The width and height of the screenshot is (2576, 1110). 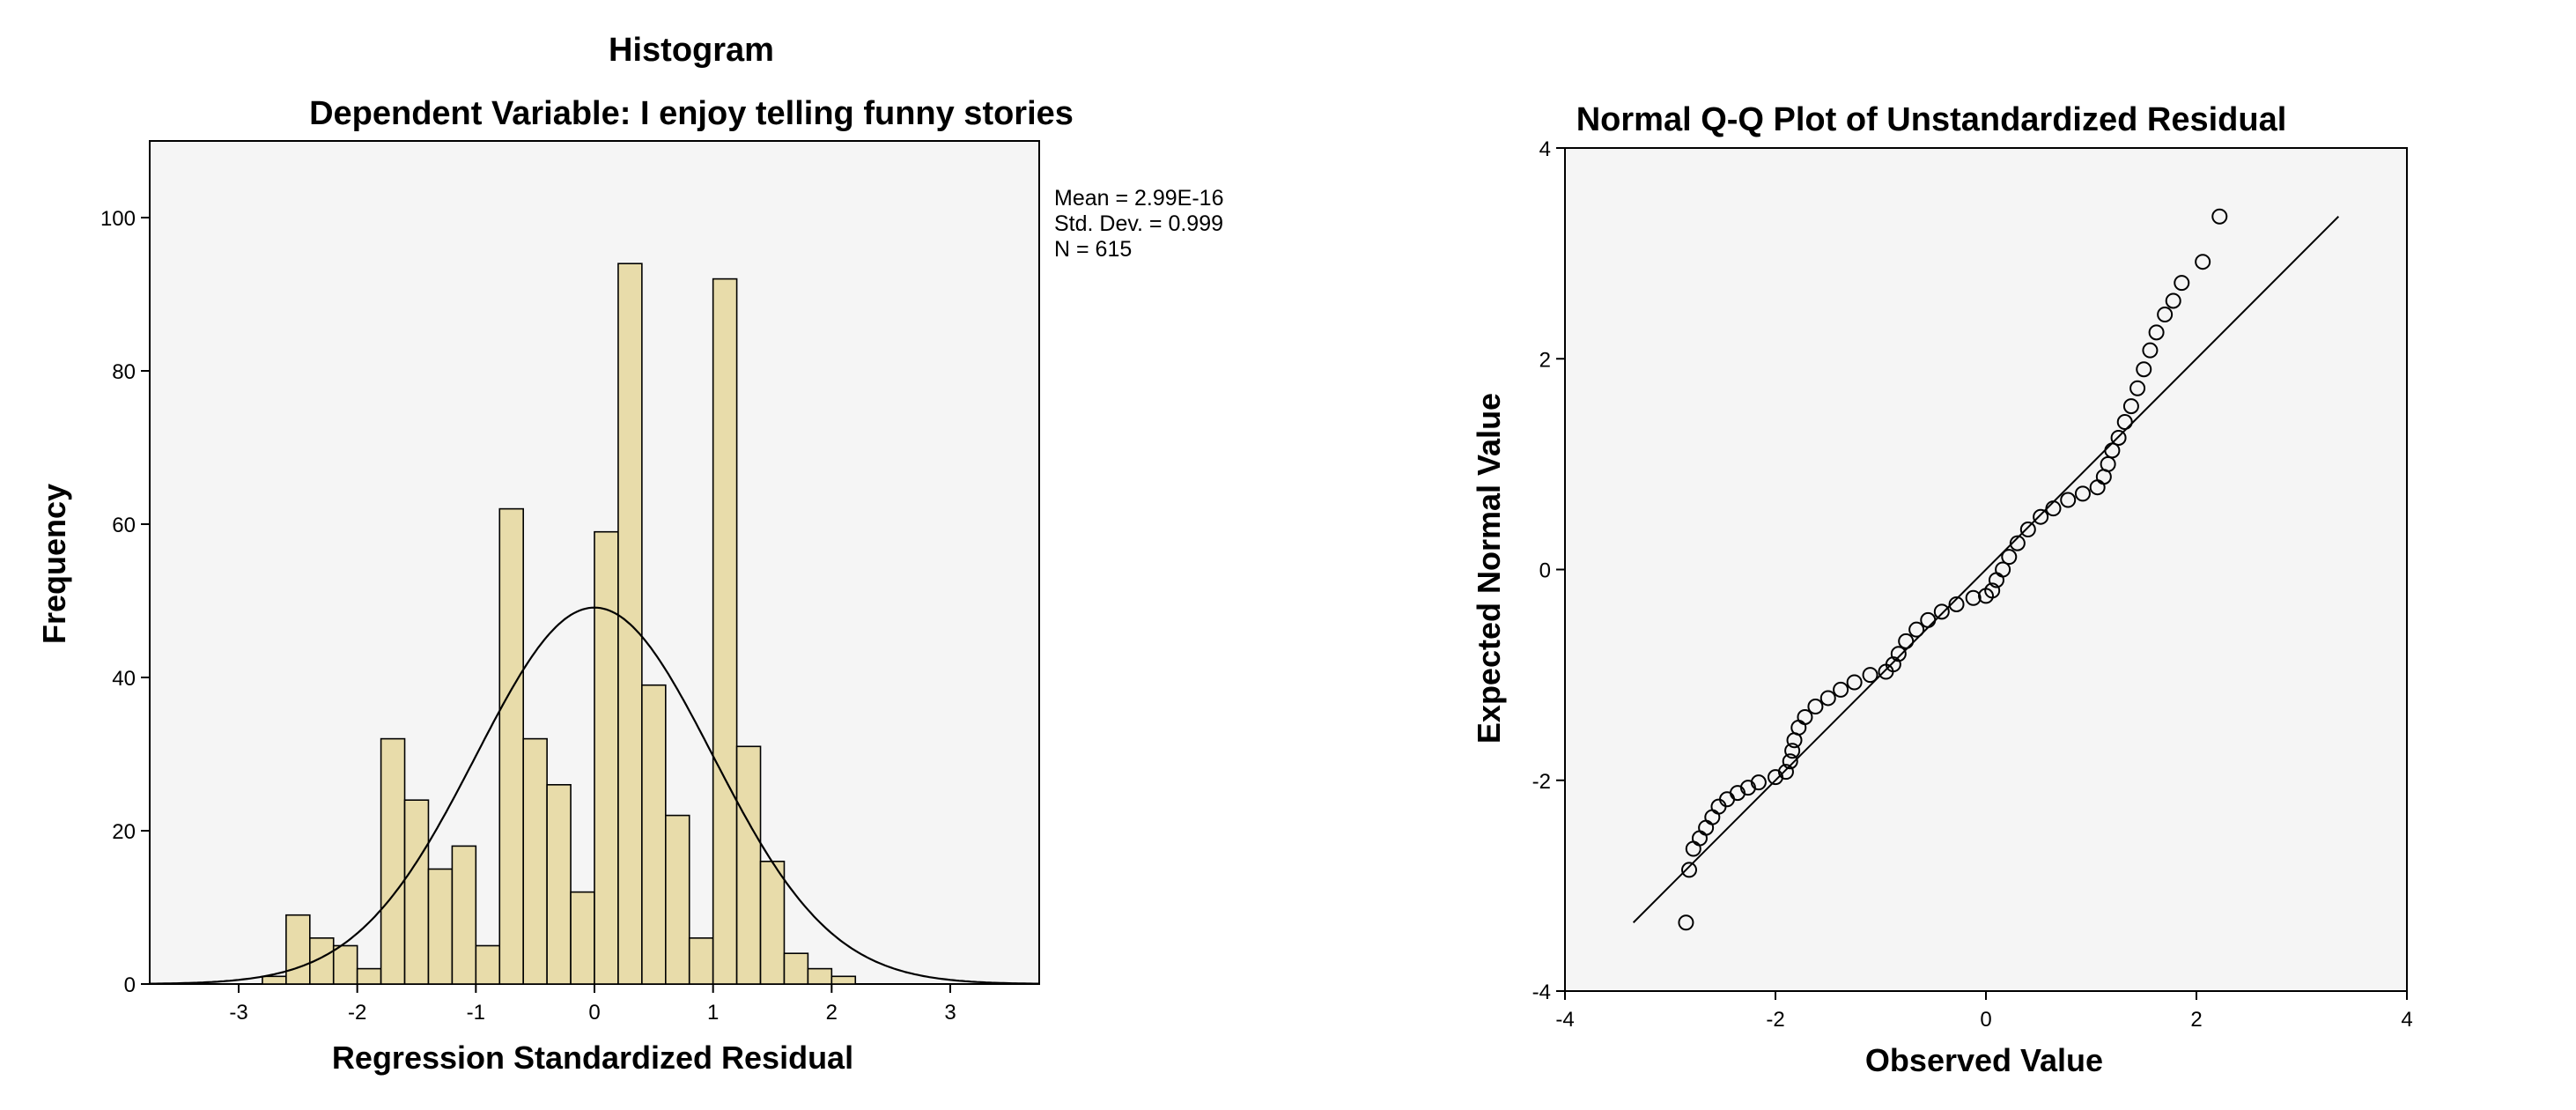 What do you see at coordinates (950, 1013) in the screenshot?
I see `x-tick-label: 3` at bounding box center [950, 1013].